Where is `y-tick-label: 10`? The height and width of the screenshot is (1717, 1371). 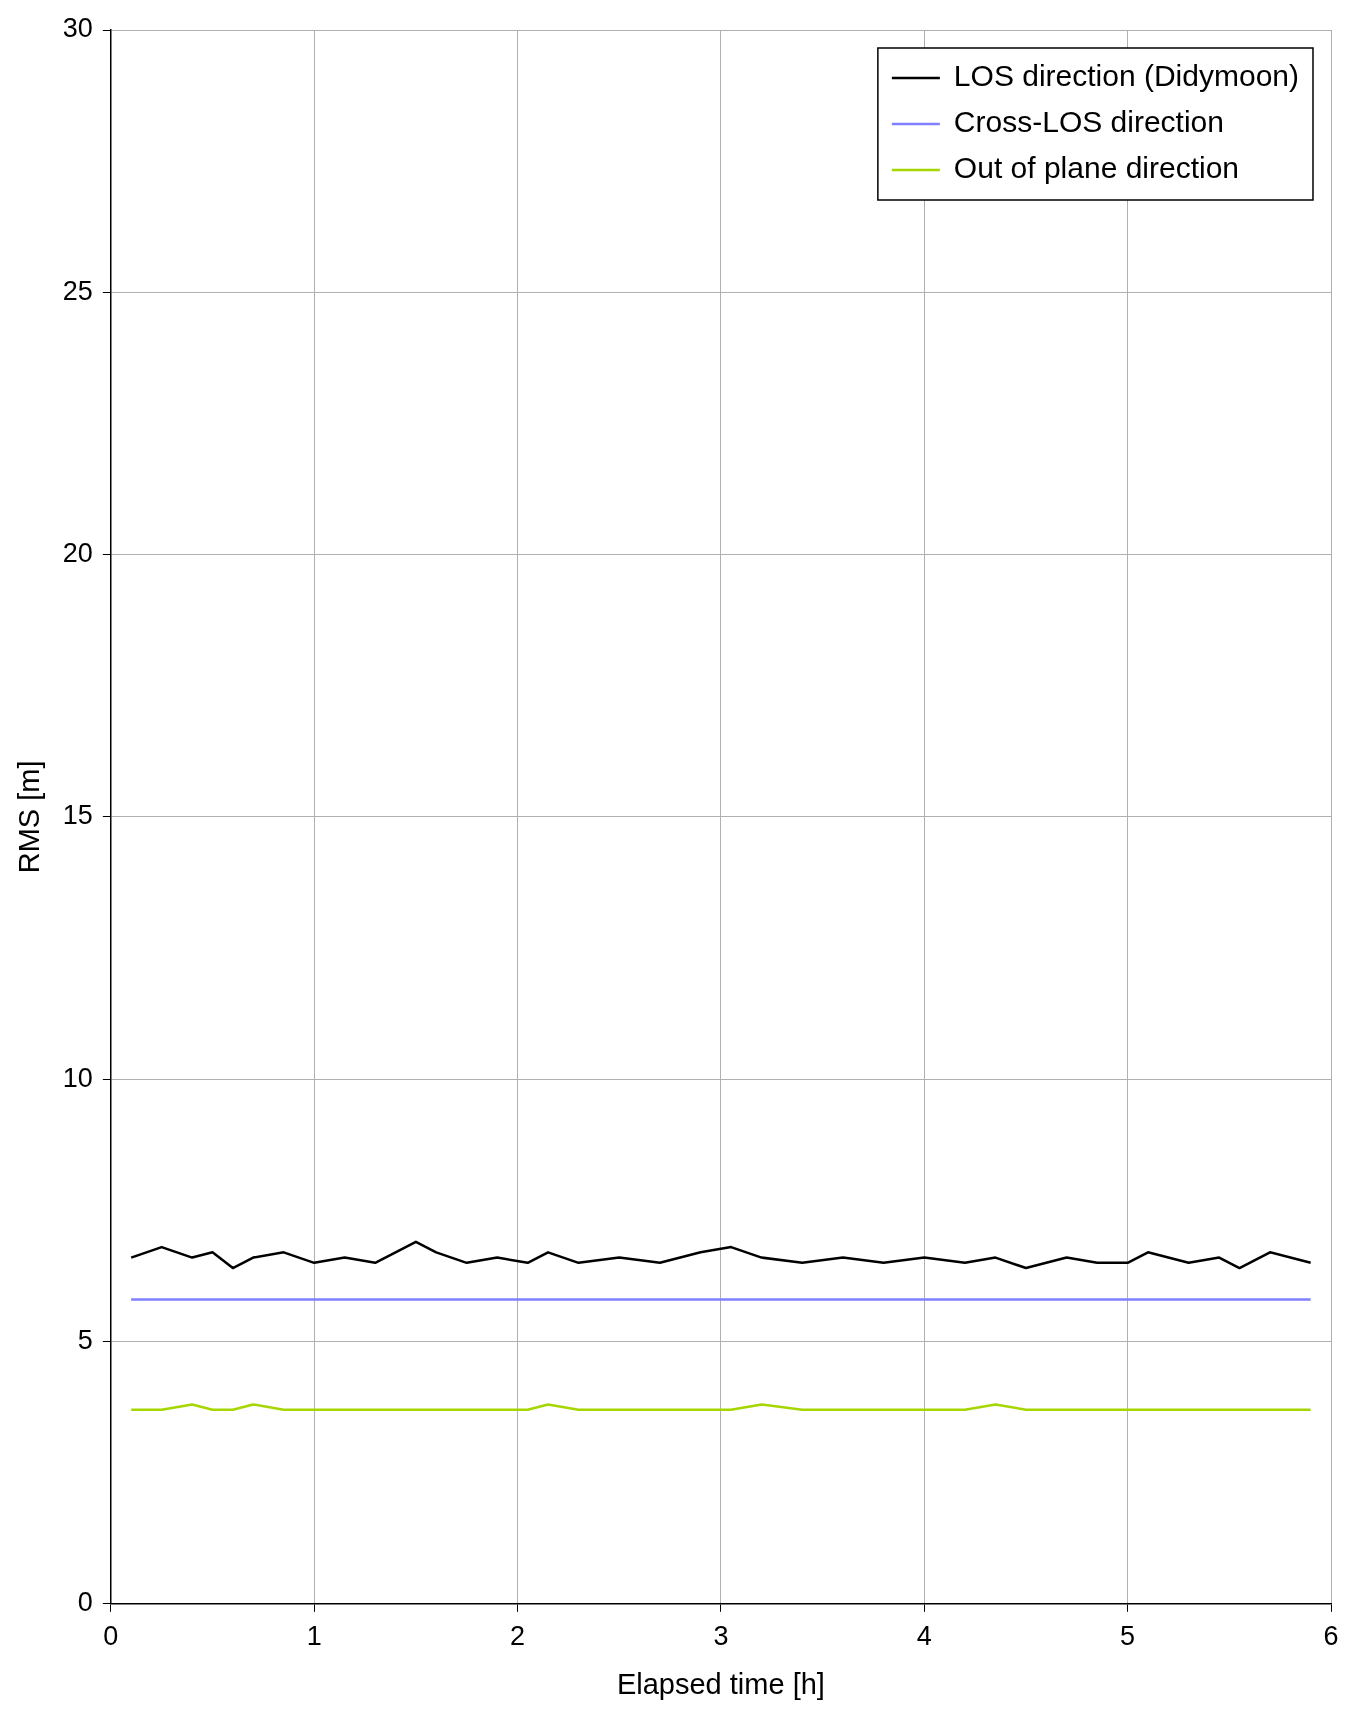 y-tick-label: 10 is located at coordinates (77, 1077).